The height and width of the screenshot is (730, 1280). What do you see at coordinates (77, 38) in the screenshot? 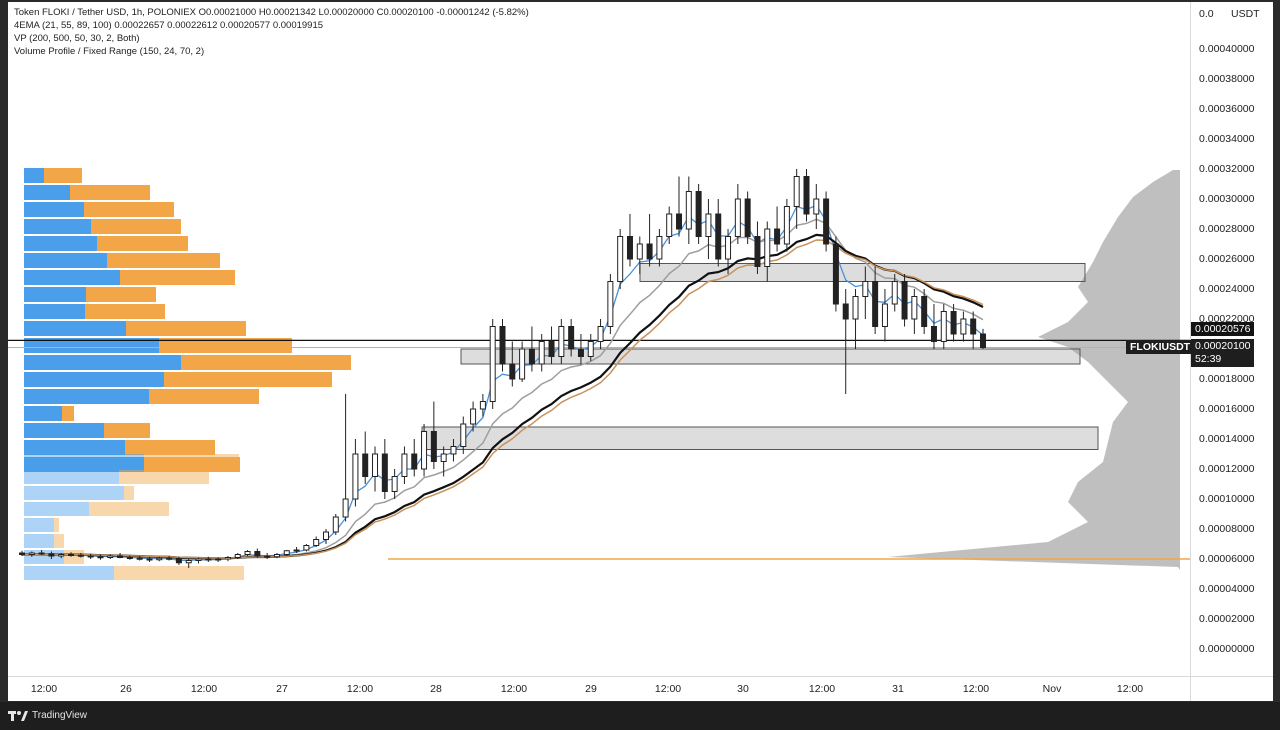
I see `legend-vp-line: VP (200, 500, 50, 30, 2, Both)` at bounding box center [77, 38].